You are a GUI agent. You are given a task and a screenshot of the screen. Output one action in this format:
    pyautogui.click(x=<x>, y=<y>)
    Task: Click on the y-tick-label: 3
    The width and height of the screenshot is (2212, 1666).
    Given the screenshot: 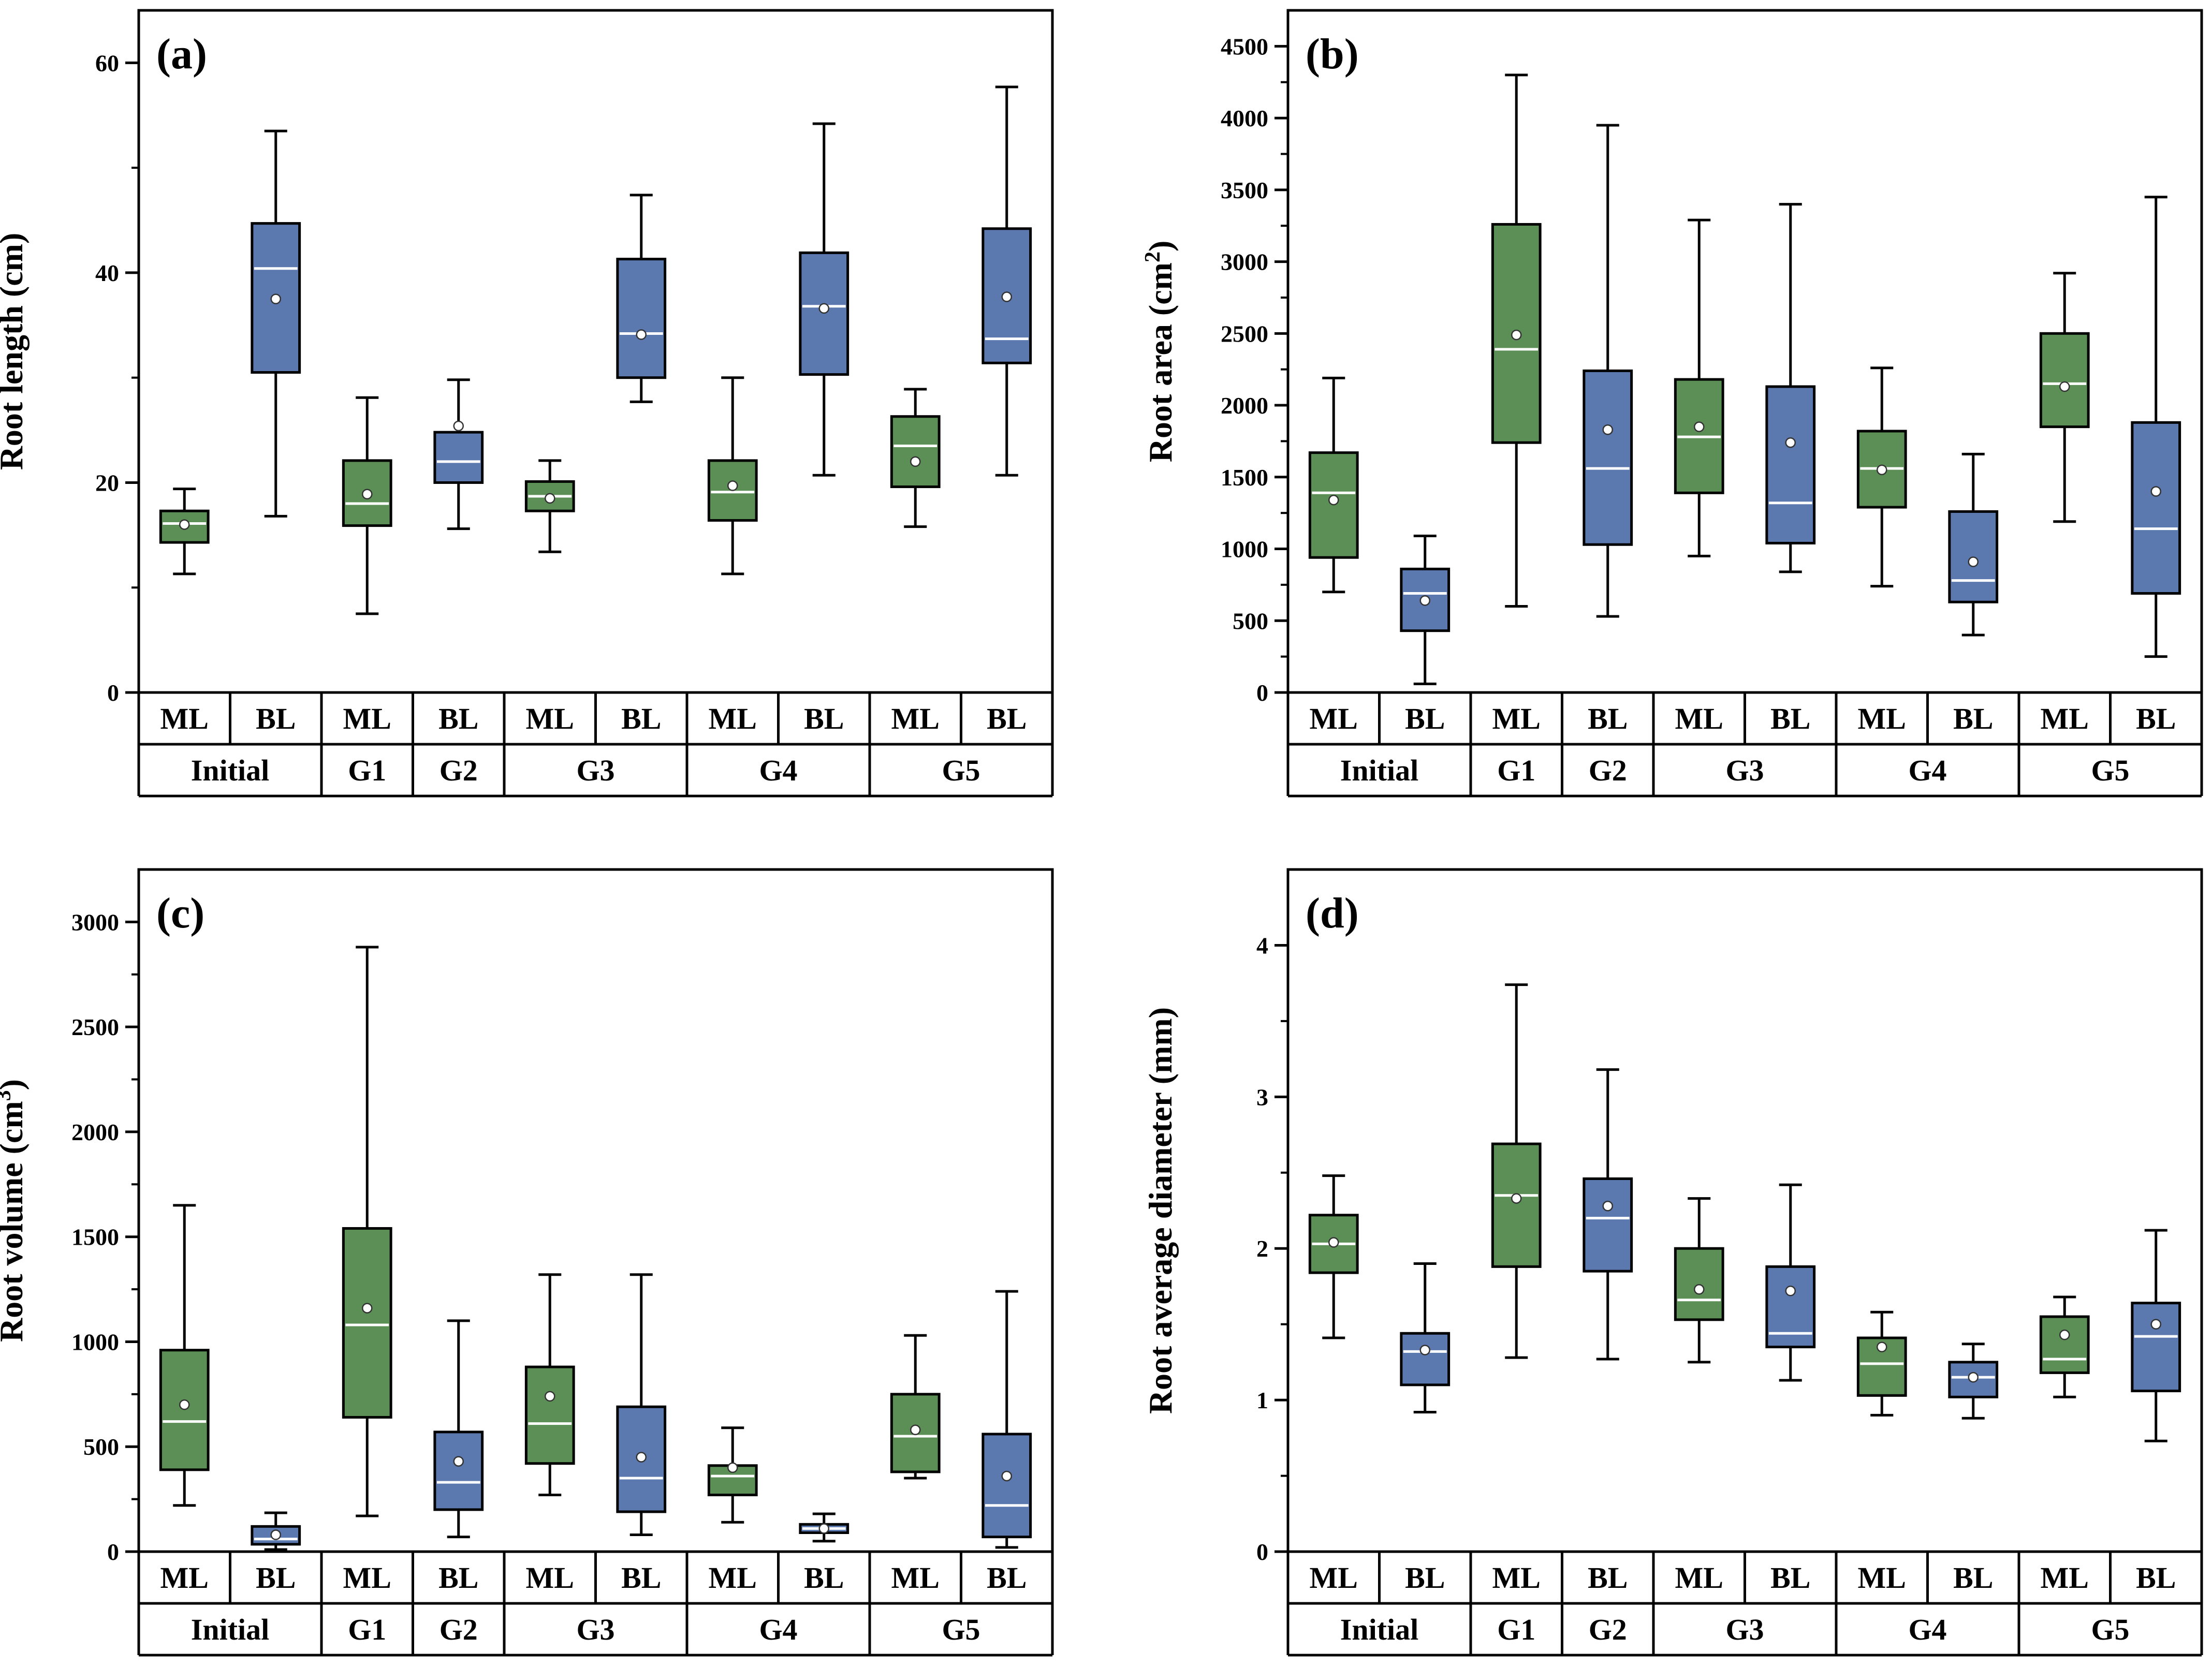 What is the action you would take?
    pyautogui.click(x=1262, y=1097)
    